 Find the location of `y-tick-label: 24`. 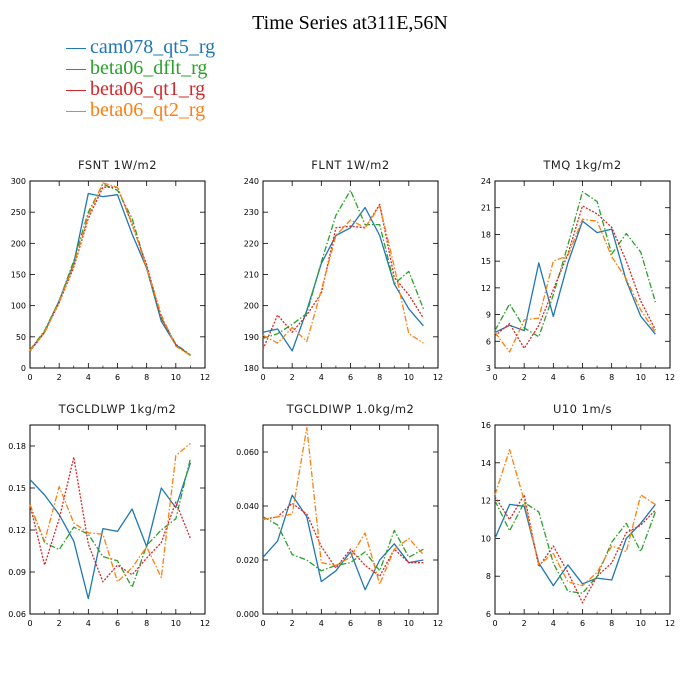

y-tick-label: 24 is located at coordinates (486, 181).